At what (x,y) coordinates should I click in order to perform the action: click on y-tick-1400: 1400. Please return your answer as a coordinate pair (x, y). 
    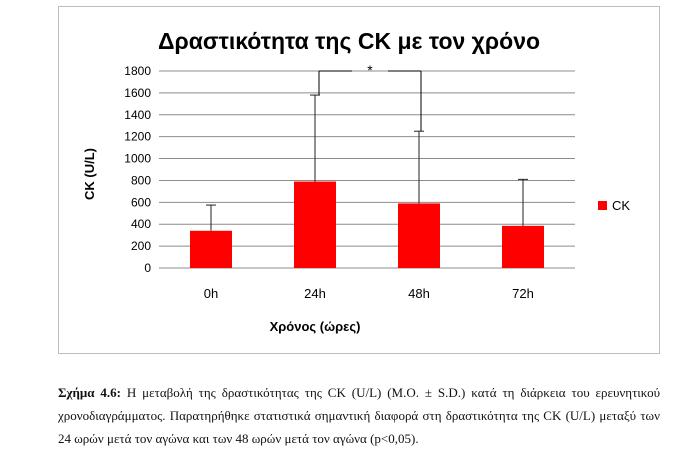
    Looking at the image, I should click on (137, 115).